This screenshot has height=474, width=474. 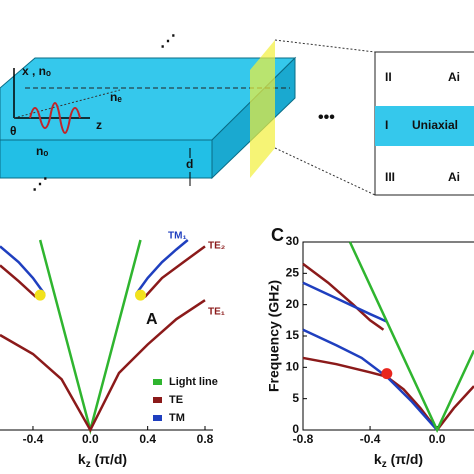 I want to click on y-tick-label: 10, so click(x=293, y=367).